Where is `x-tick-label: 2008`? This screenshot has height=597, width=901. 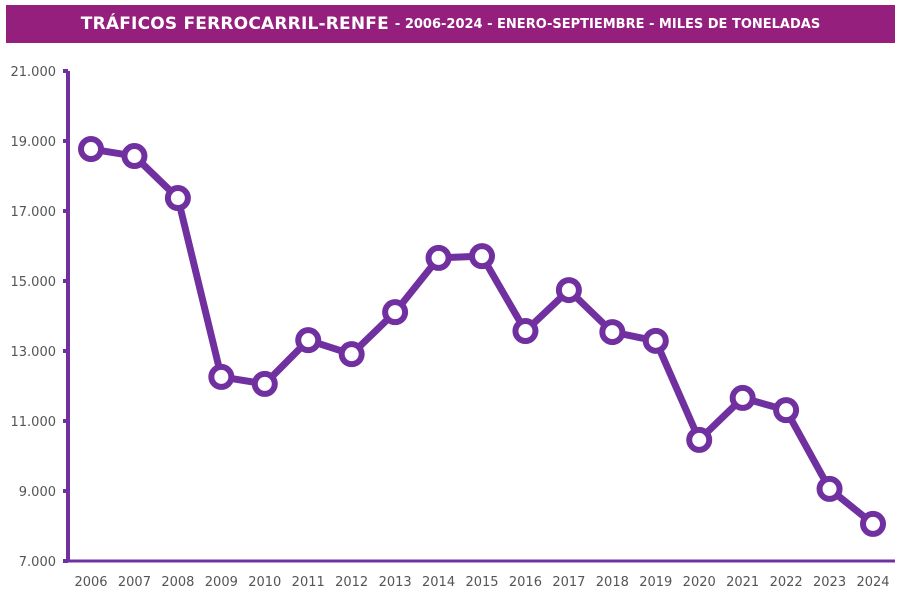 x-tick-label: 2008 is located at coordinates (177, 582).